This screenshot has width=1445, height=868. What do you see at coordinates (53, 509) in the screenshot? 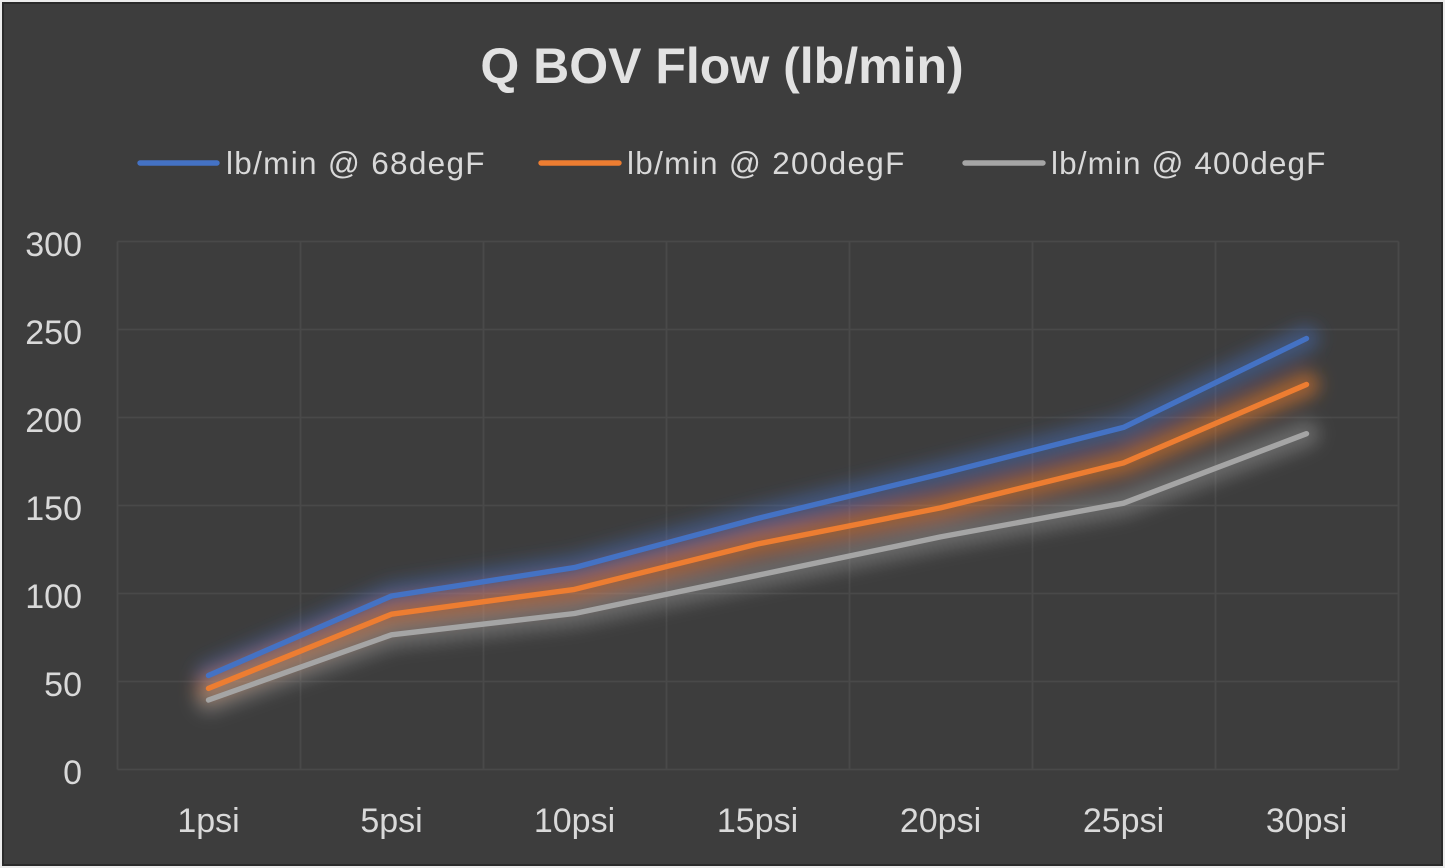
I see `svg-text: 150` at bounding box center [53, 509].